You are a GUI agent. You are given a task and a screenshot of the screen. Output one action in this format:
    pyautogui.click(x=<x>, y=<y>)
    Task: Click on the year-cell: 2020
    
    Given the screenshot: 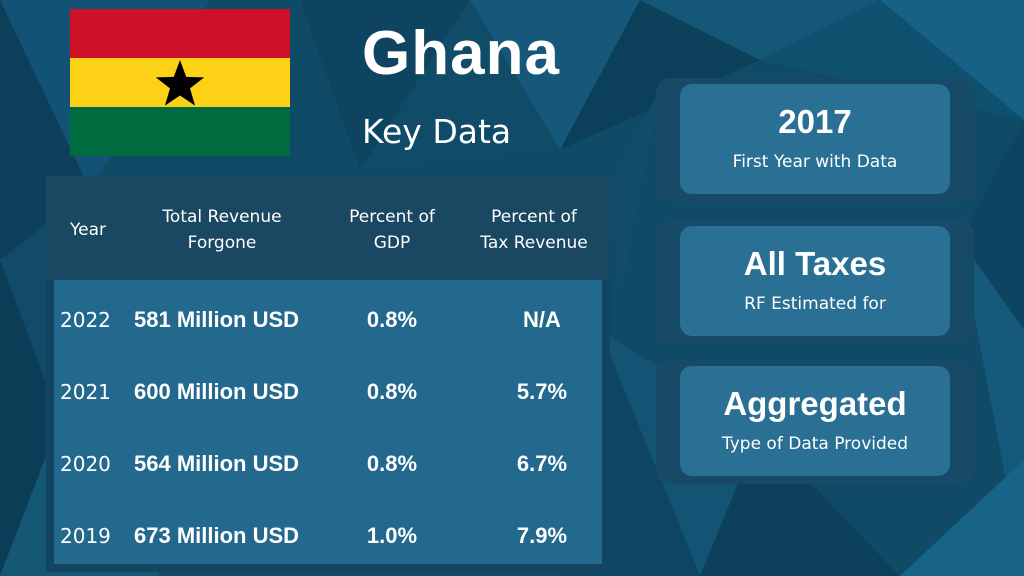 What is the action you would take?
    pyautogui.click(x=85, y=464)
    